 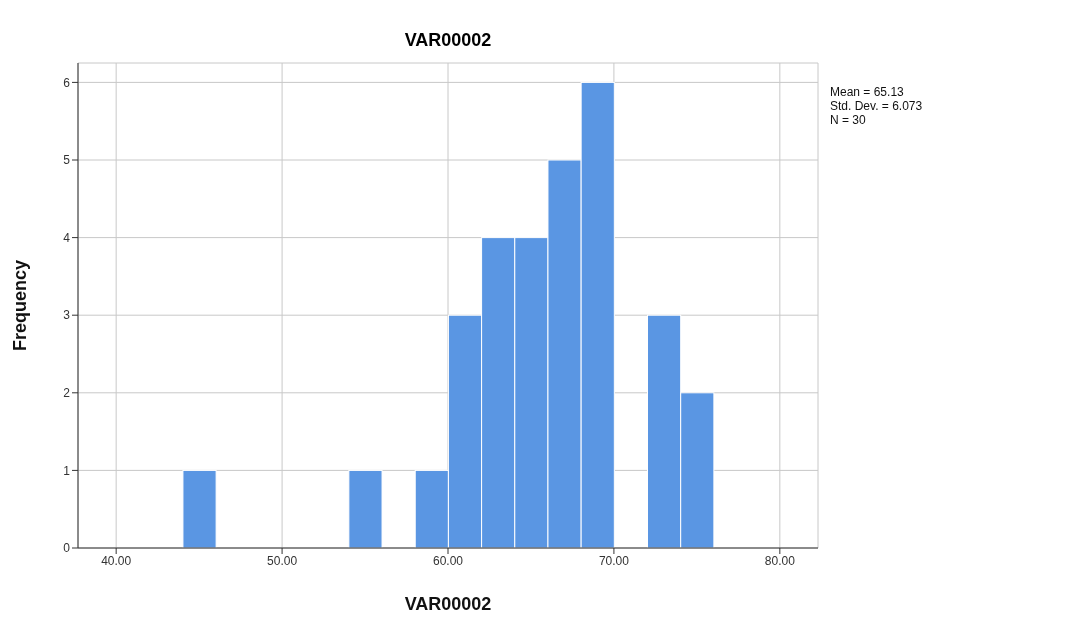 I want to click on chart-title: VAR00002, so click(x=448, y=40).